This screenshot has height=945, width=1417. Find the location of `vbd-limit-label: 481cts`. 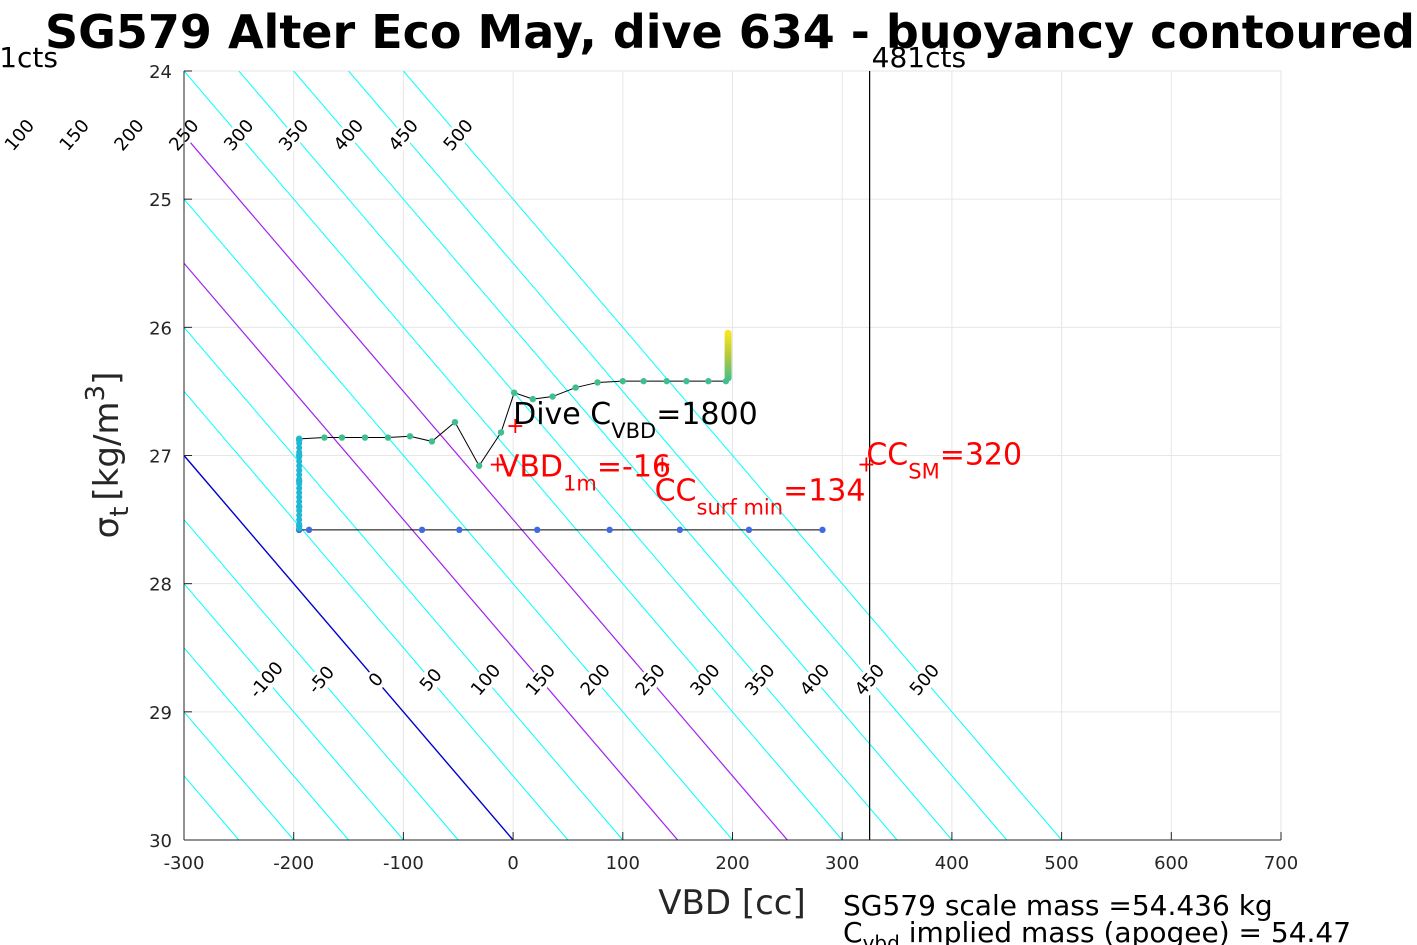

vbd-limit-label: 481cts is located at coordinates (919, 57).